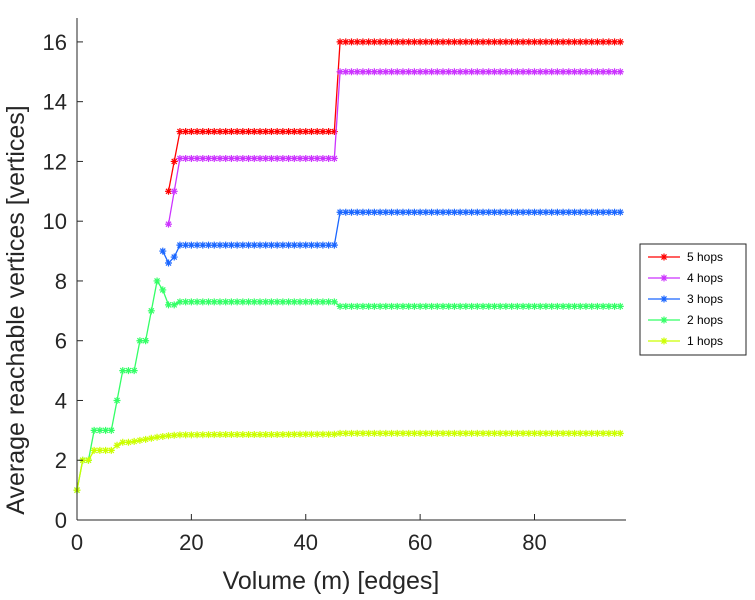  I want to click on series-line, so click(391, 238).